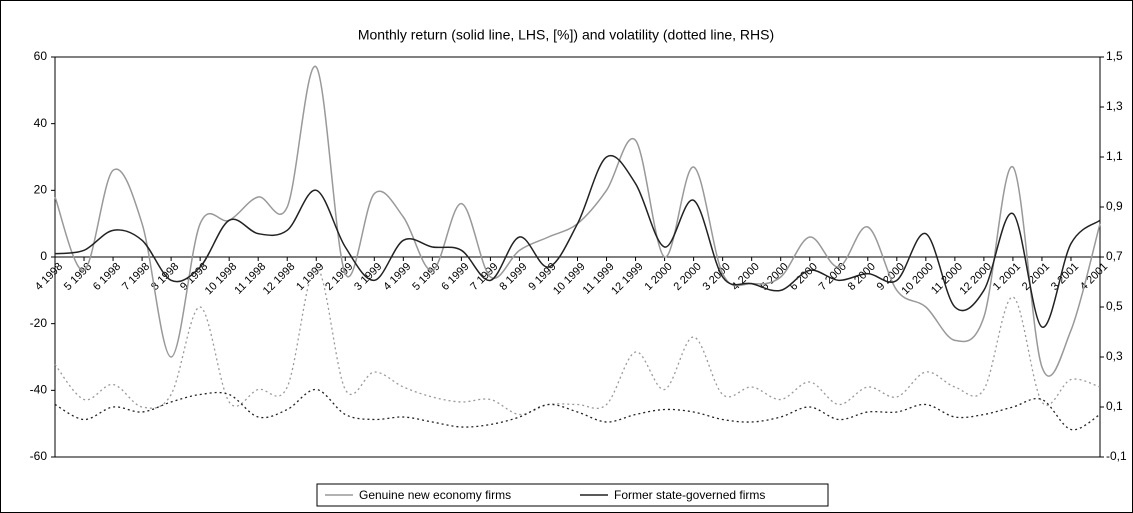 The width and height of the screenshot is (1133, 513). I want to click on legend-box, so click(572, 495).